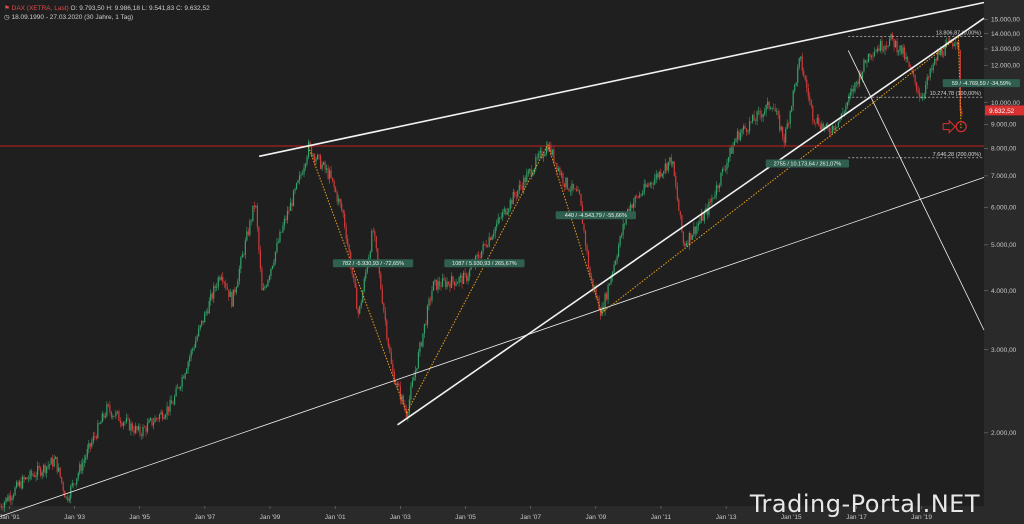 The width and height of the screenshot is (1024, 524). What do you see at coordinates (595, 215) in the screenshot?
I see `measure-label-box` at bounding box center [595, 215].